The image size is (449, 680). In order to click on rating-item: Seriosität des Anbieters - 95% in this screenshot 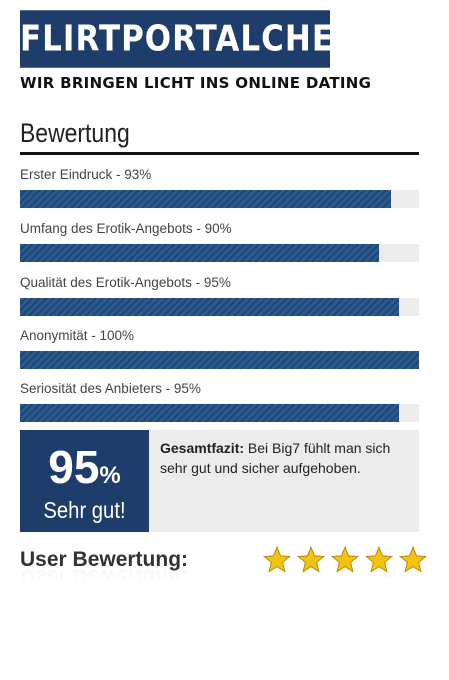, I will do `click(219, 401)`.